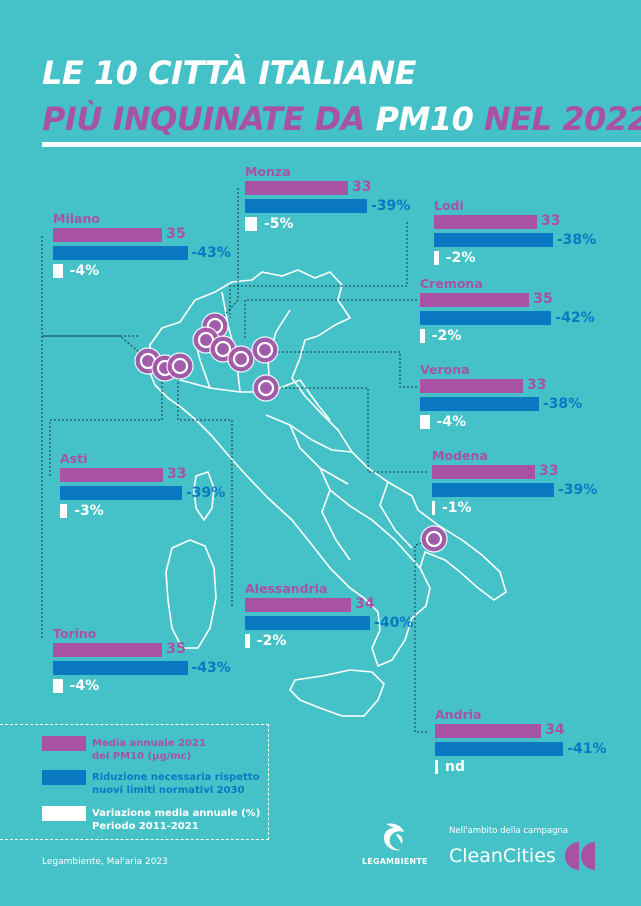 Image resolution: width=641 pixels, height=906 pixels. What do you see at coordinates (502, 856) in the screenshot?
I see `cleancities-wordmark: CleanCities` at bounding box center [502, 856].